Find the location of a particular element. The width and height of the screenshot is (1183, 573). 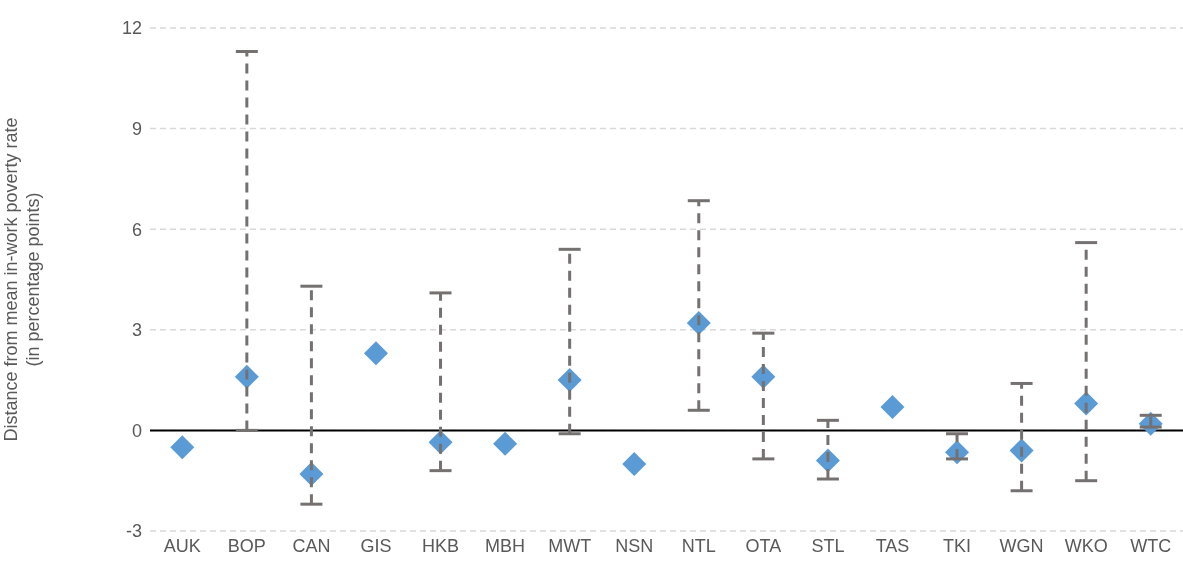

y-tick-label: 6 is located at coordinates (136, 229).